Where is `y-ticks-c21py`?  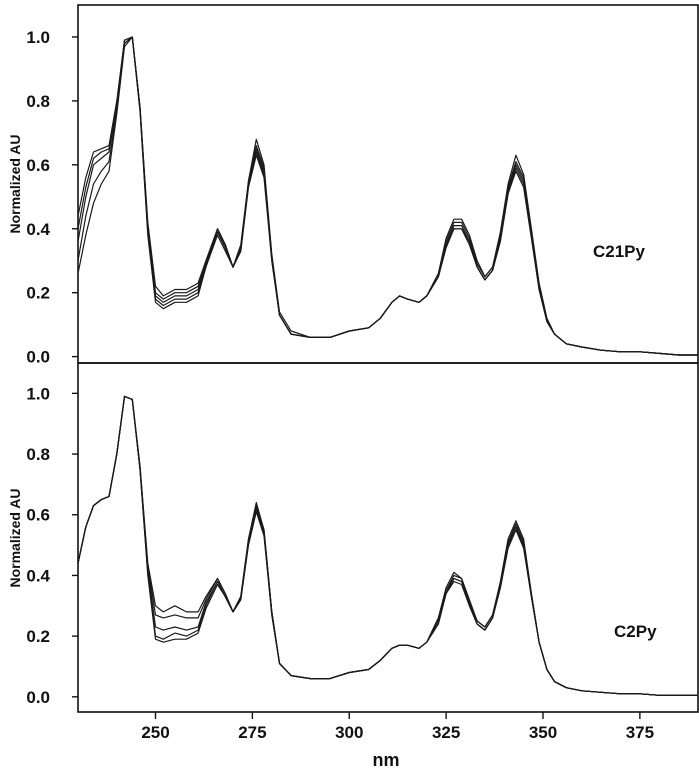 y-ticks-c21py is located at coordinates (75, 197).